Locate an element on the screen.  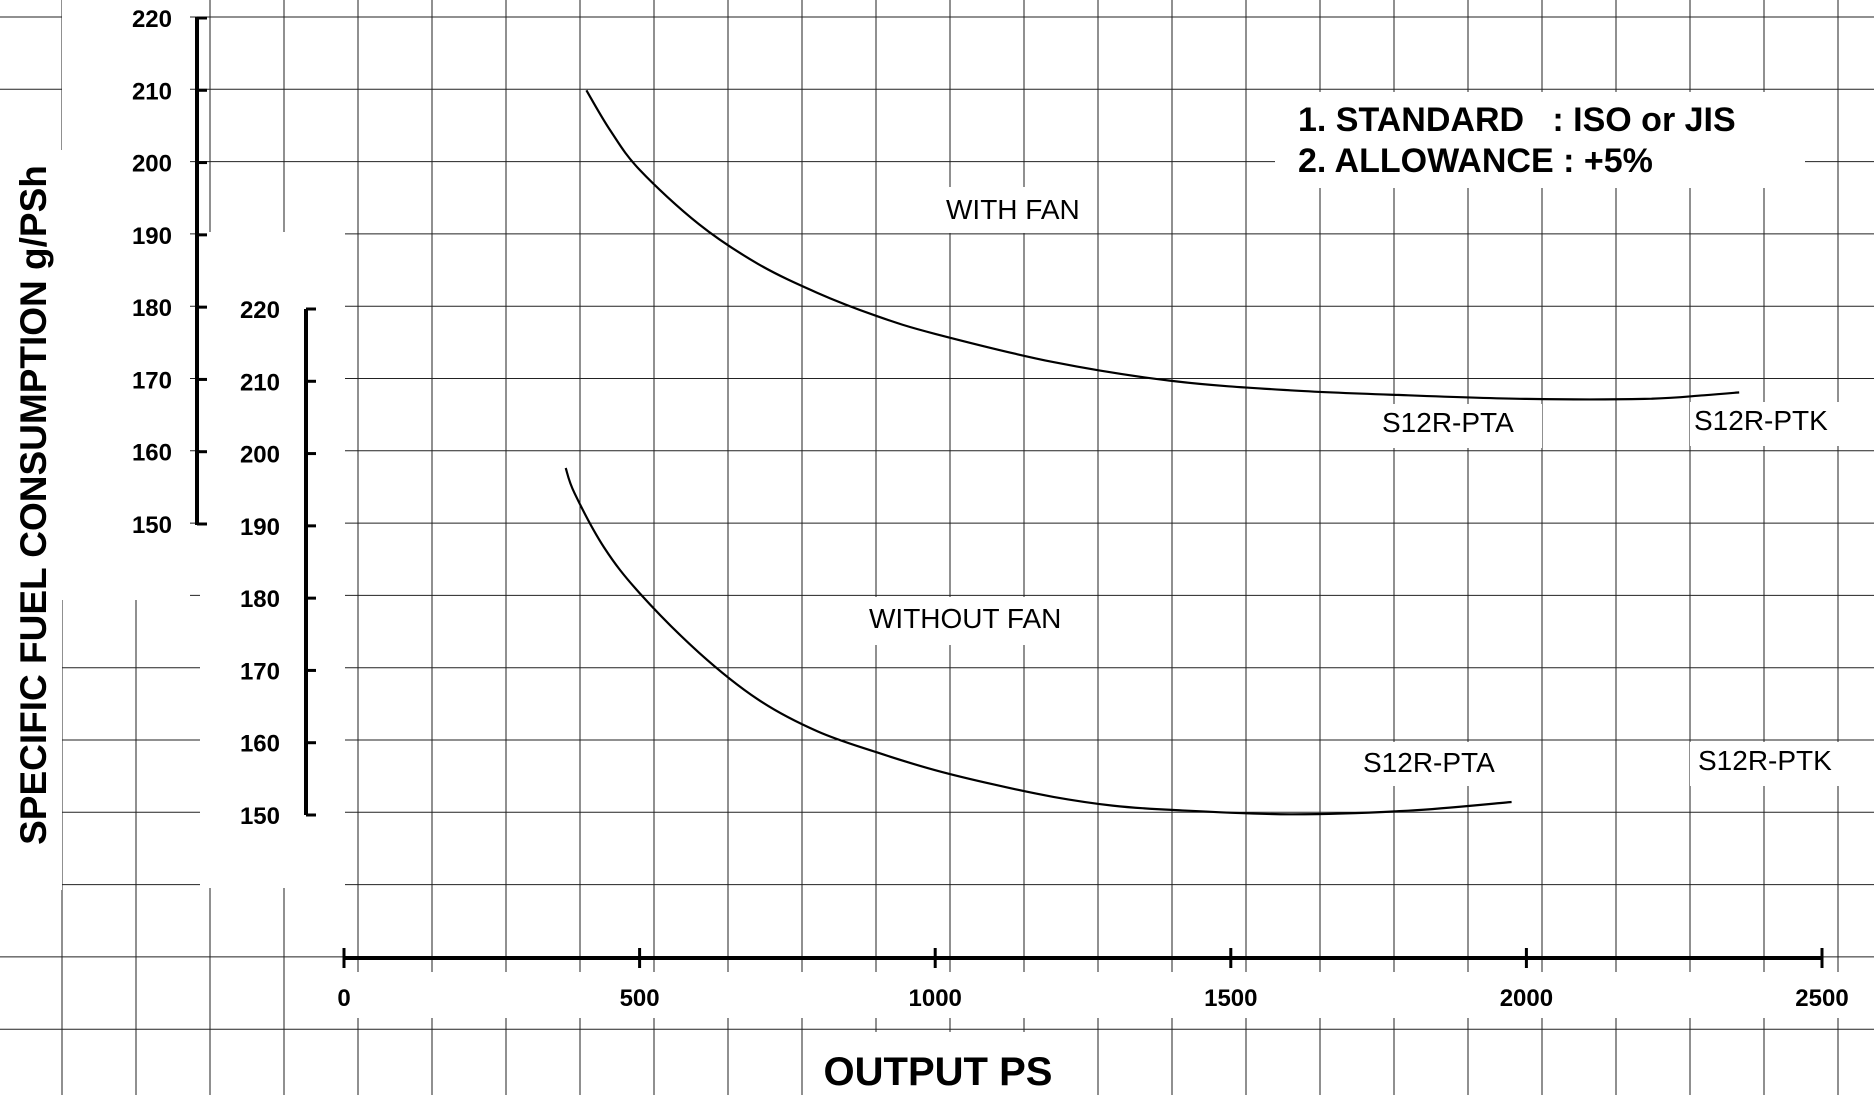
with-fan-axis-tick-label: 180 is located at coordinates (152, 308).